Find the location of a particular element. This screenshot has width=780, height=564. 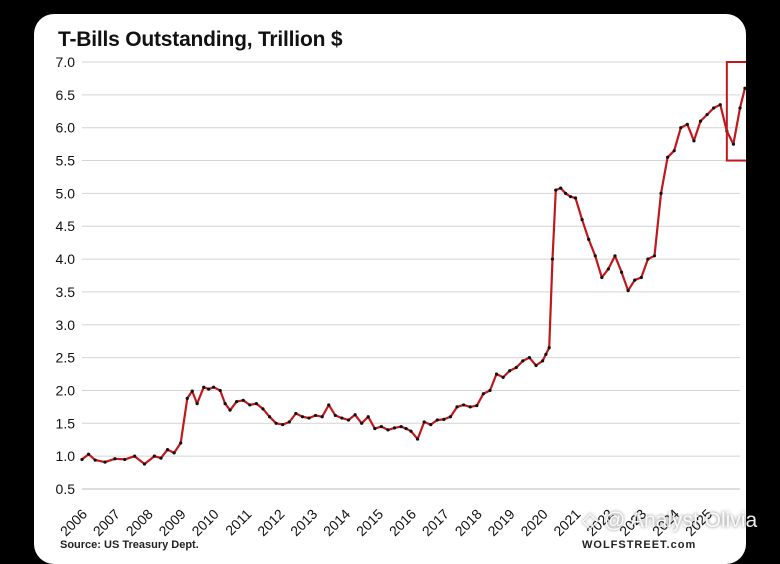

y-tick-label: 6.5 is located at coordinates (66, 95).